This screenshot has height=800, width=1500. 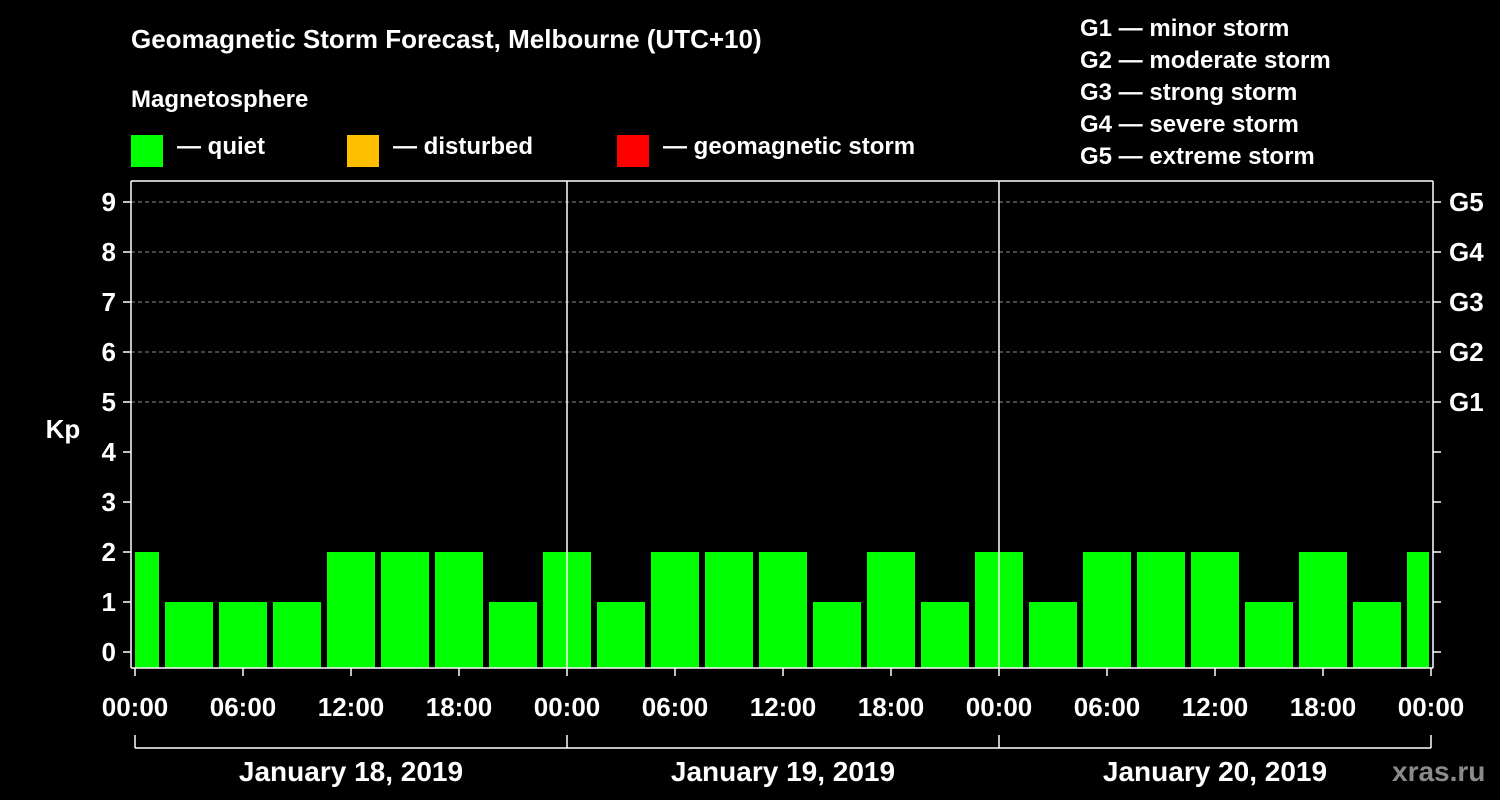 What do you see at coordinates (221, 146) in the screenshot?
I see `legend-label-quiet: — quiet` at bounding box center [221, 146].